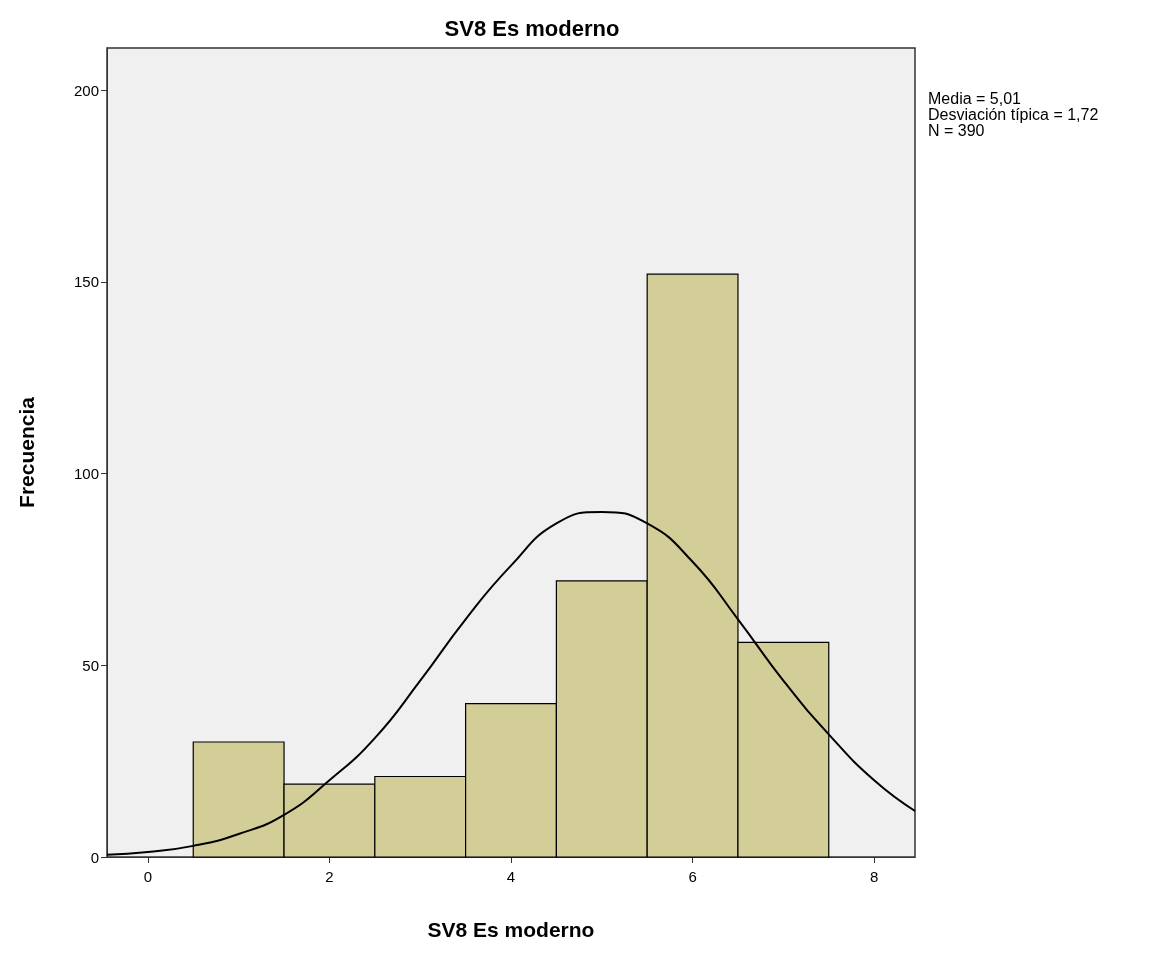 This screenshot has height=953, width=1164. Describe the element at coordinates (975, 98) in the screenshot. I see `text: Media = 5,01` at that location.